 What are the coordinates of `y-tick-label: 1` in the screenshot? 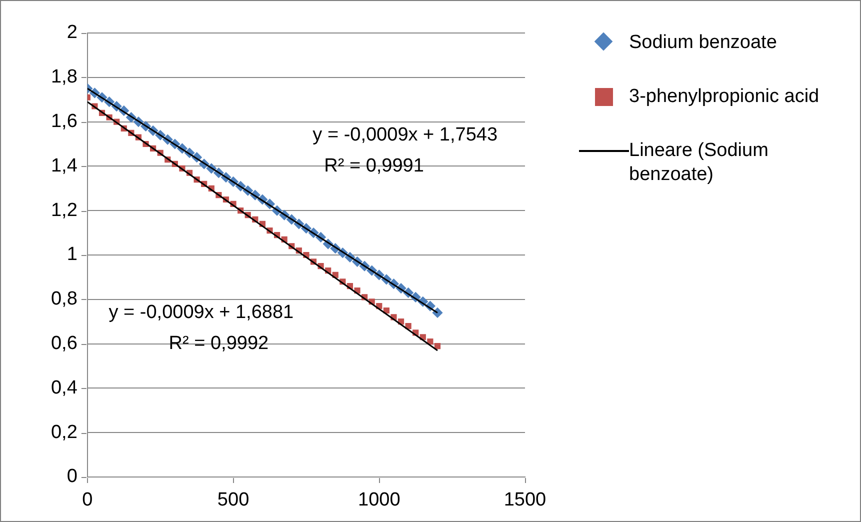 It's located at (72, 255).